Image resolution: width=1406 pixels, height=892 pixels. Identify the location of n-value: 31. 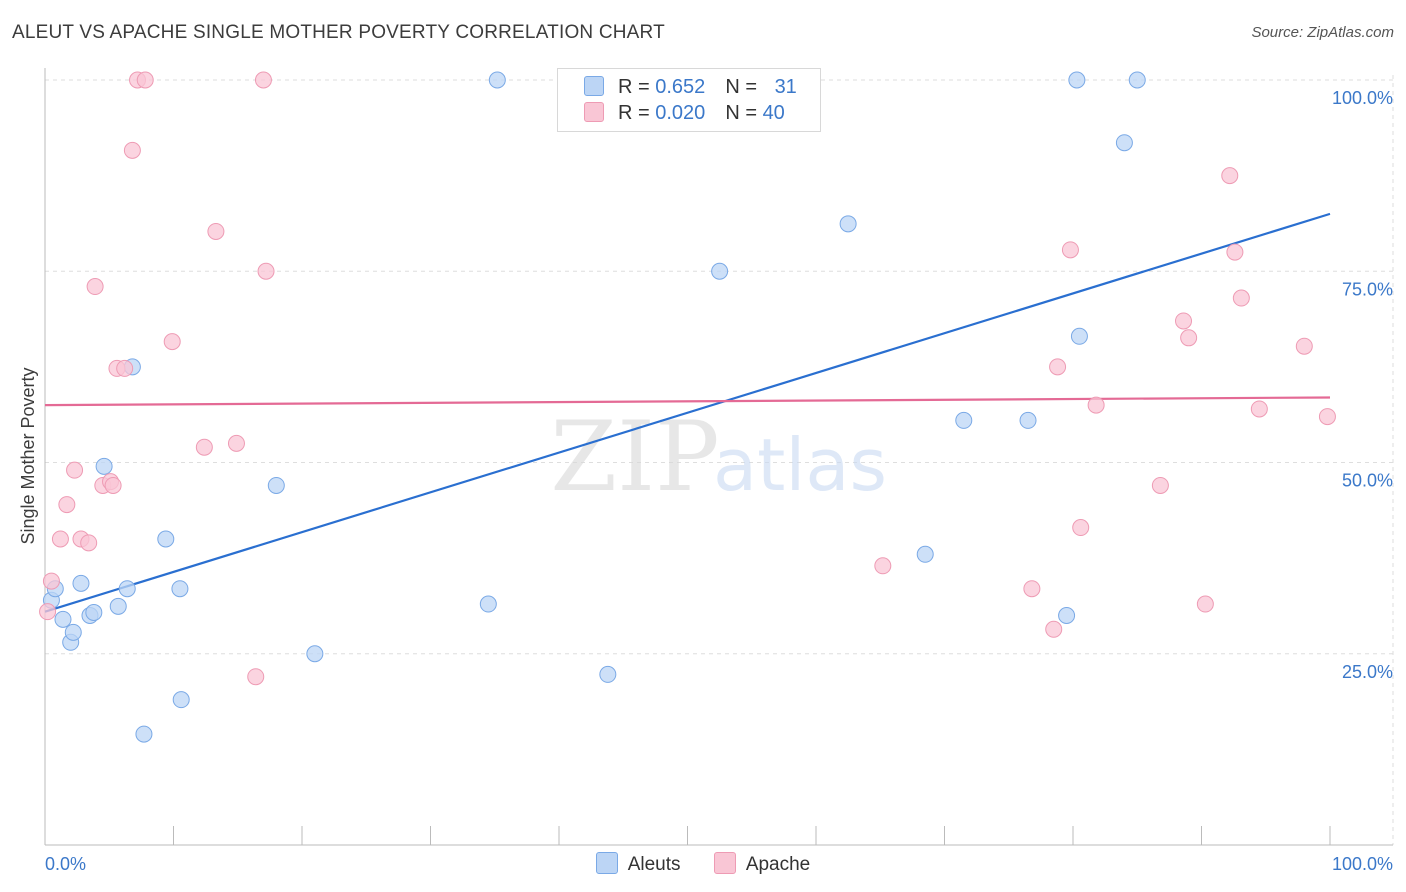
(785, 87).